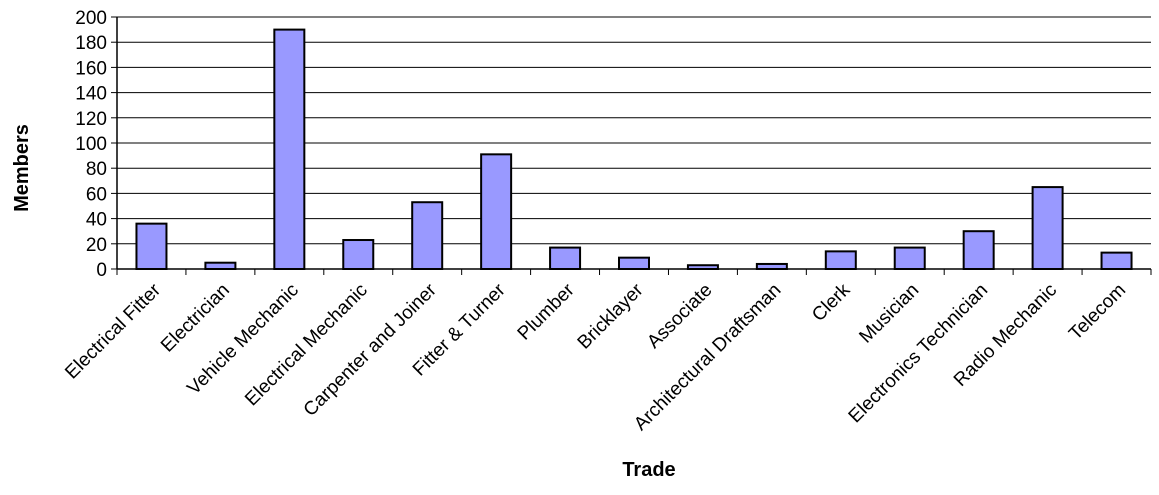 The height and width of the screenshot is (495, 1159). I want to click on x-tick-label: Electrical Fitter, so click(113, 331).